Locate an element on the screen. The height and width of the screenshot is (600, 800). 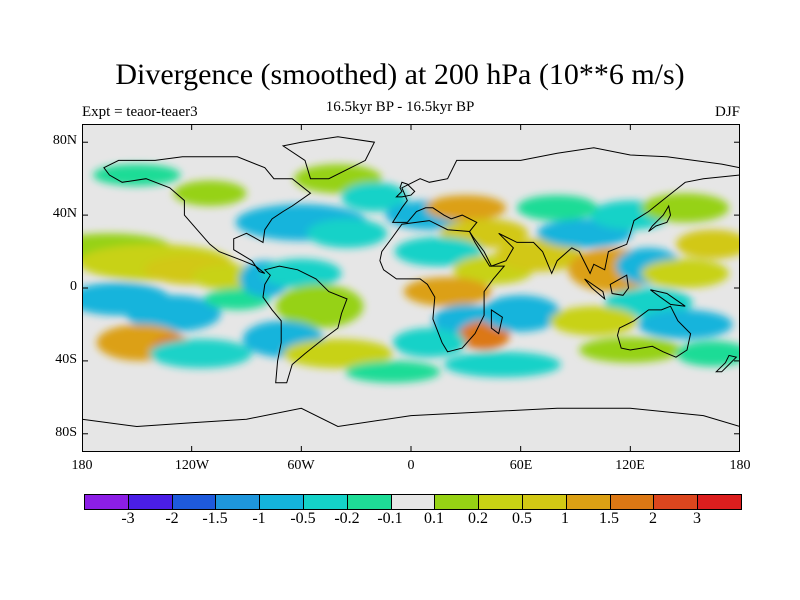
colorbar-label: 3 is located at coordinates (697, 518).